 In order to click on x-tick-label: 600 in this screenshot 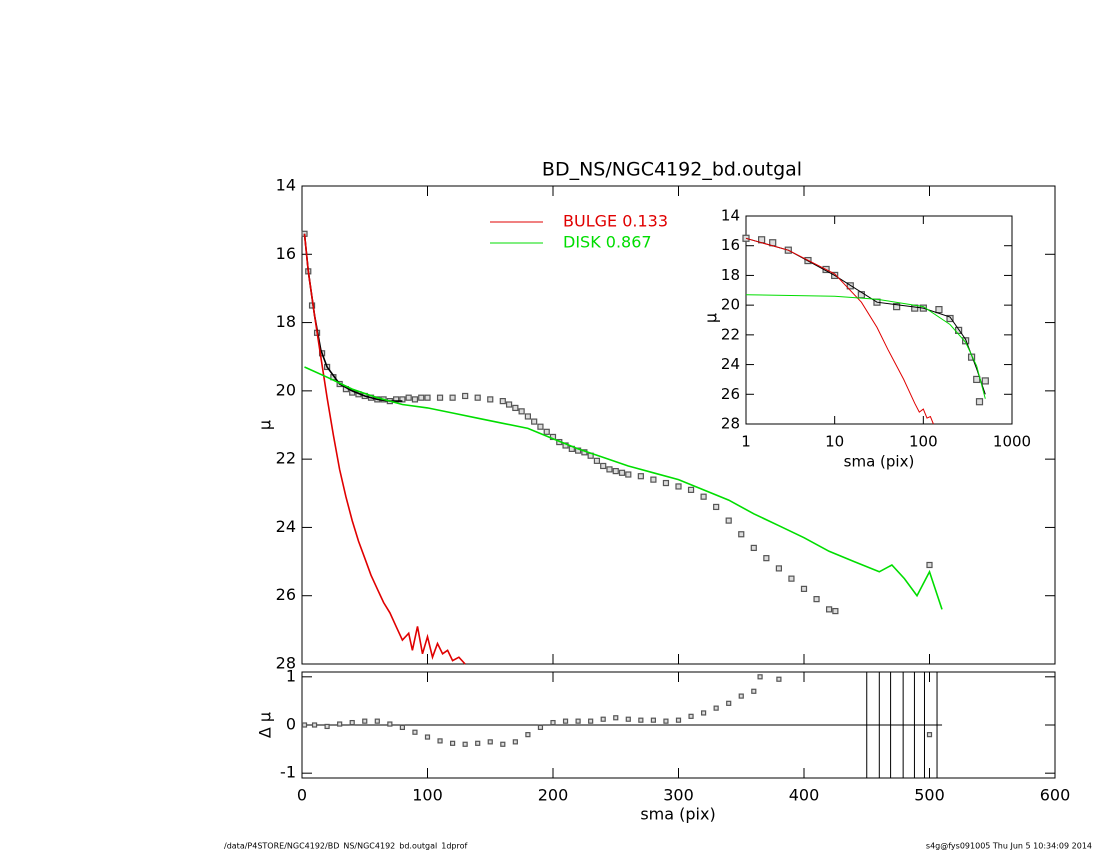, I will do `click(1055, 795)`.